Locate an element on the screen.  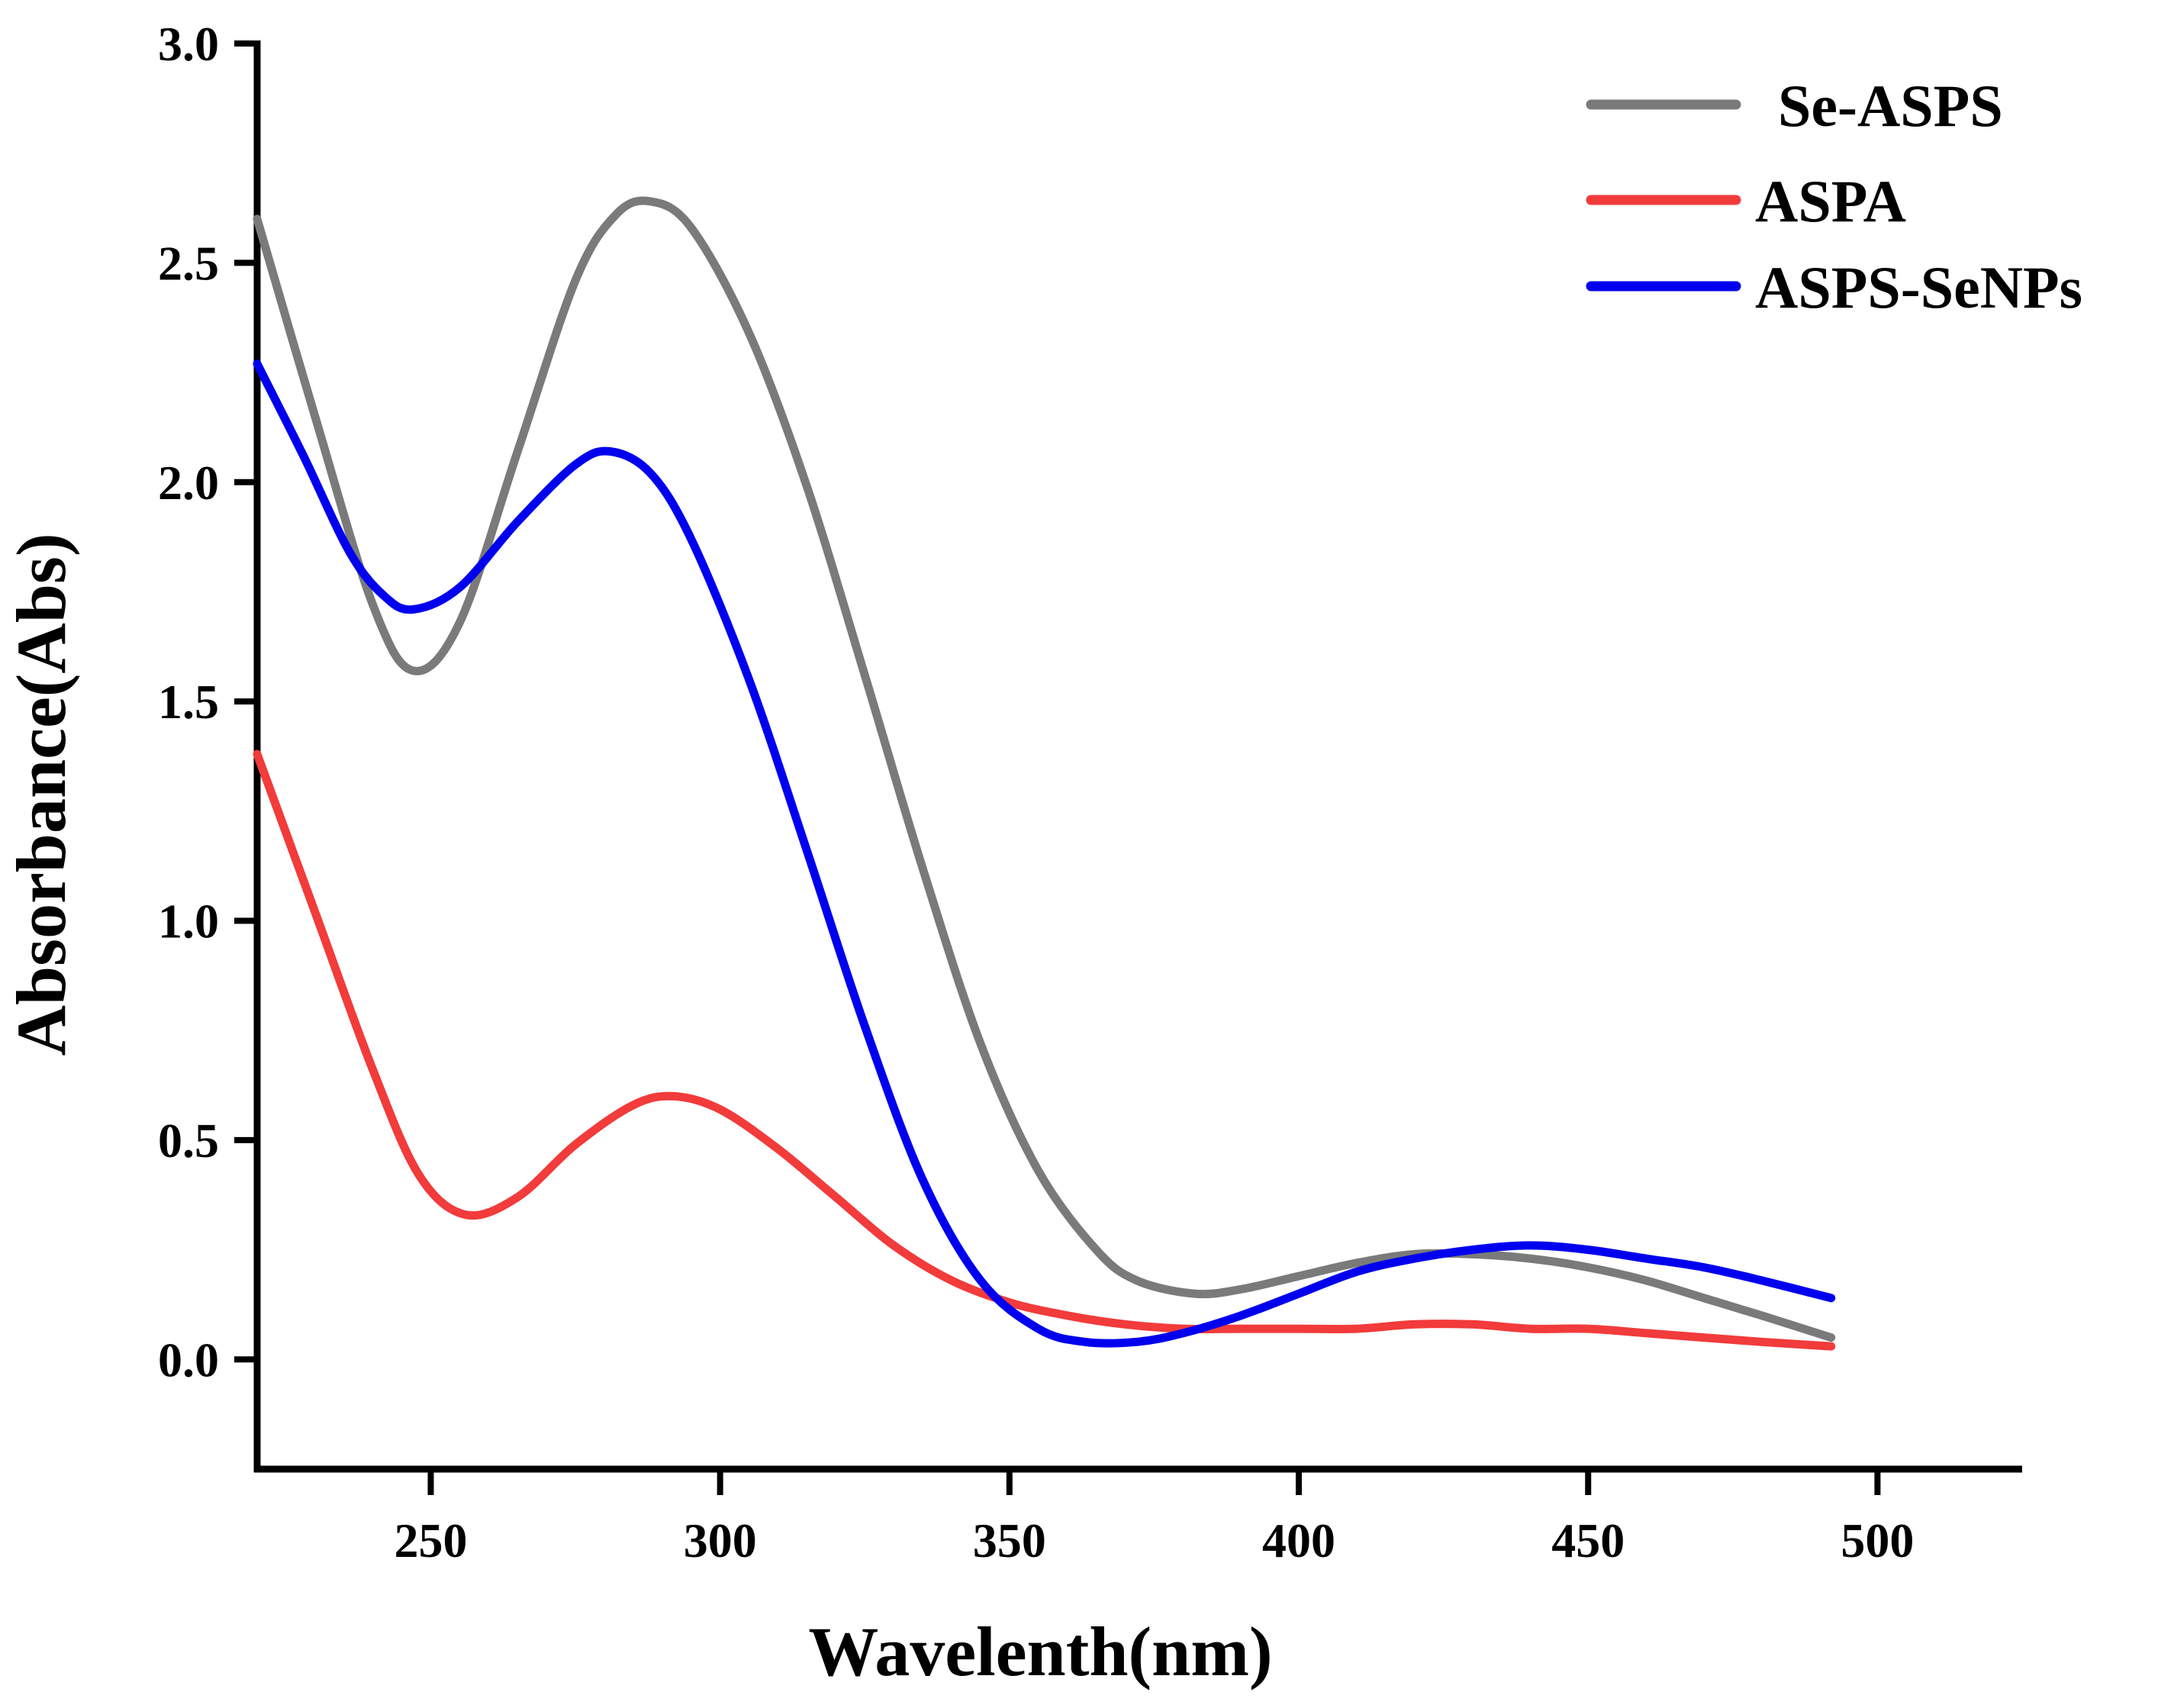
y-tick-label: 1.0 is located at coordinates (188, 922).